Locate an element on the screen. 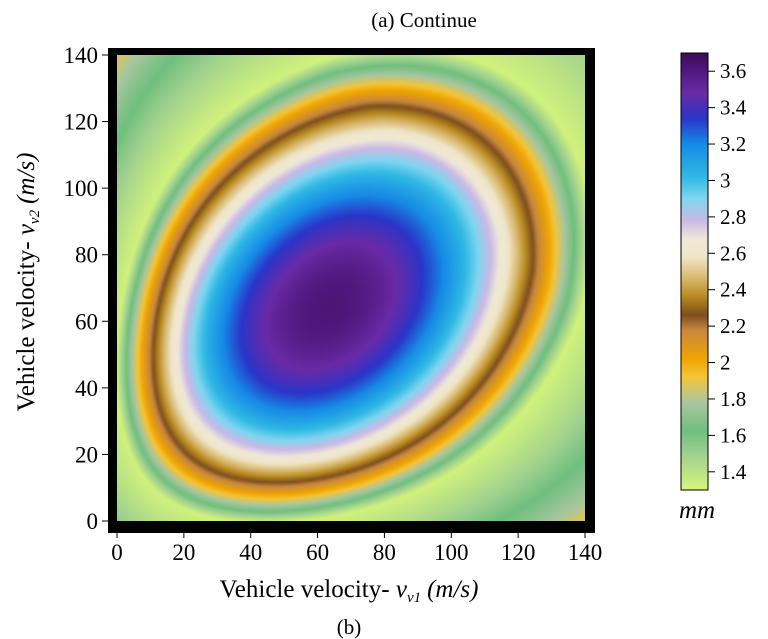 The width and height of the screenshot is (768, 639). top-caption: (a) Continue is located at coordinates (424, 20).